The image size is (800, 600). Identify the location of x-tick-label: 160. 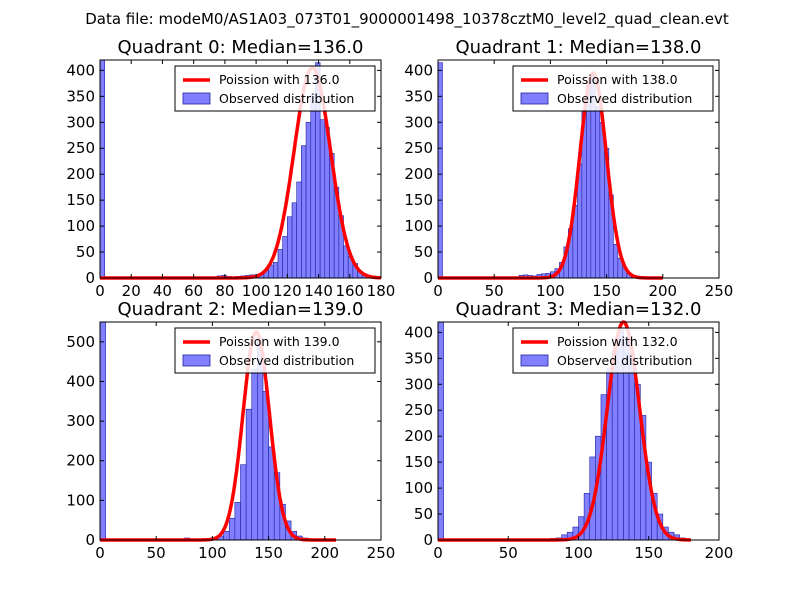
(349, 291).